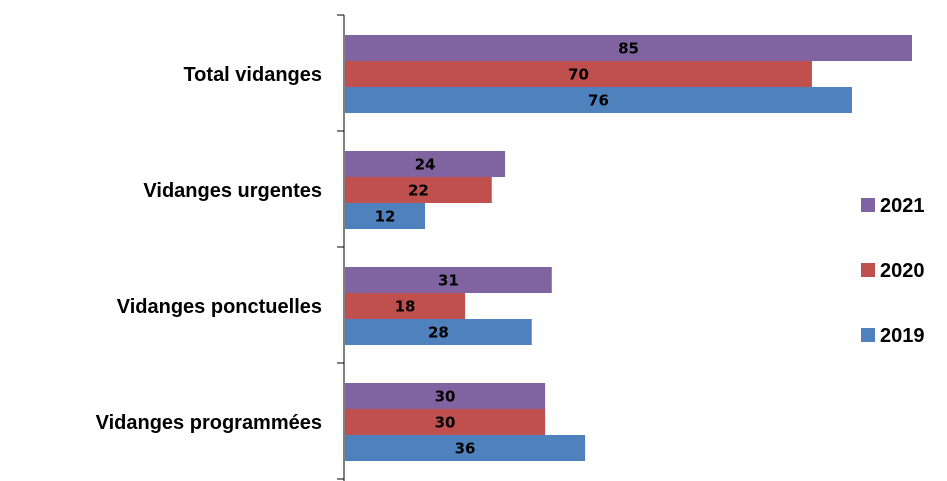 This screenshot has height=481, width=947. I want to click on category-label-vidanges-urgentes: Vidanges urgentes, so click(232, 191).